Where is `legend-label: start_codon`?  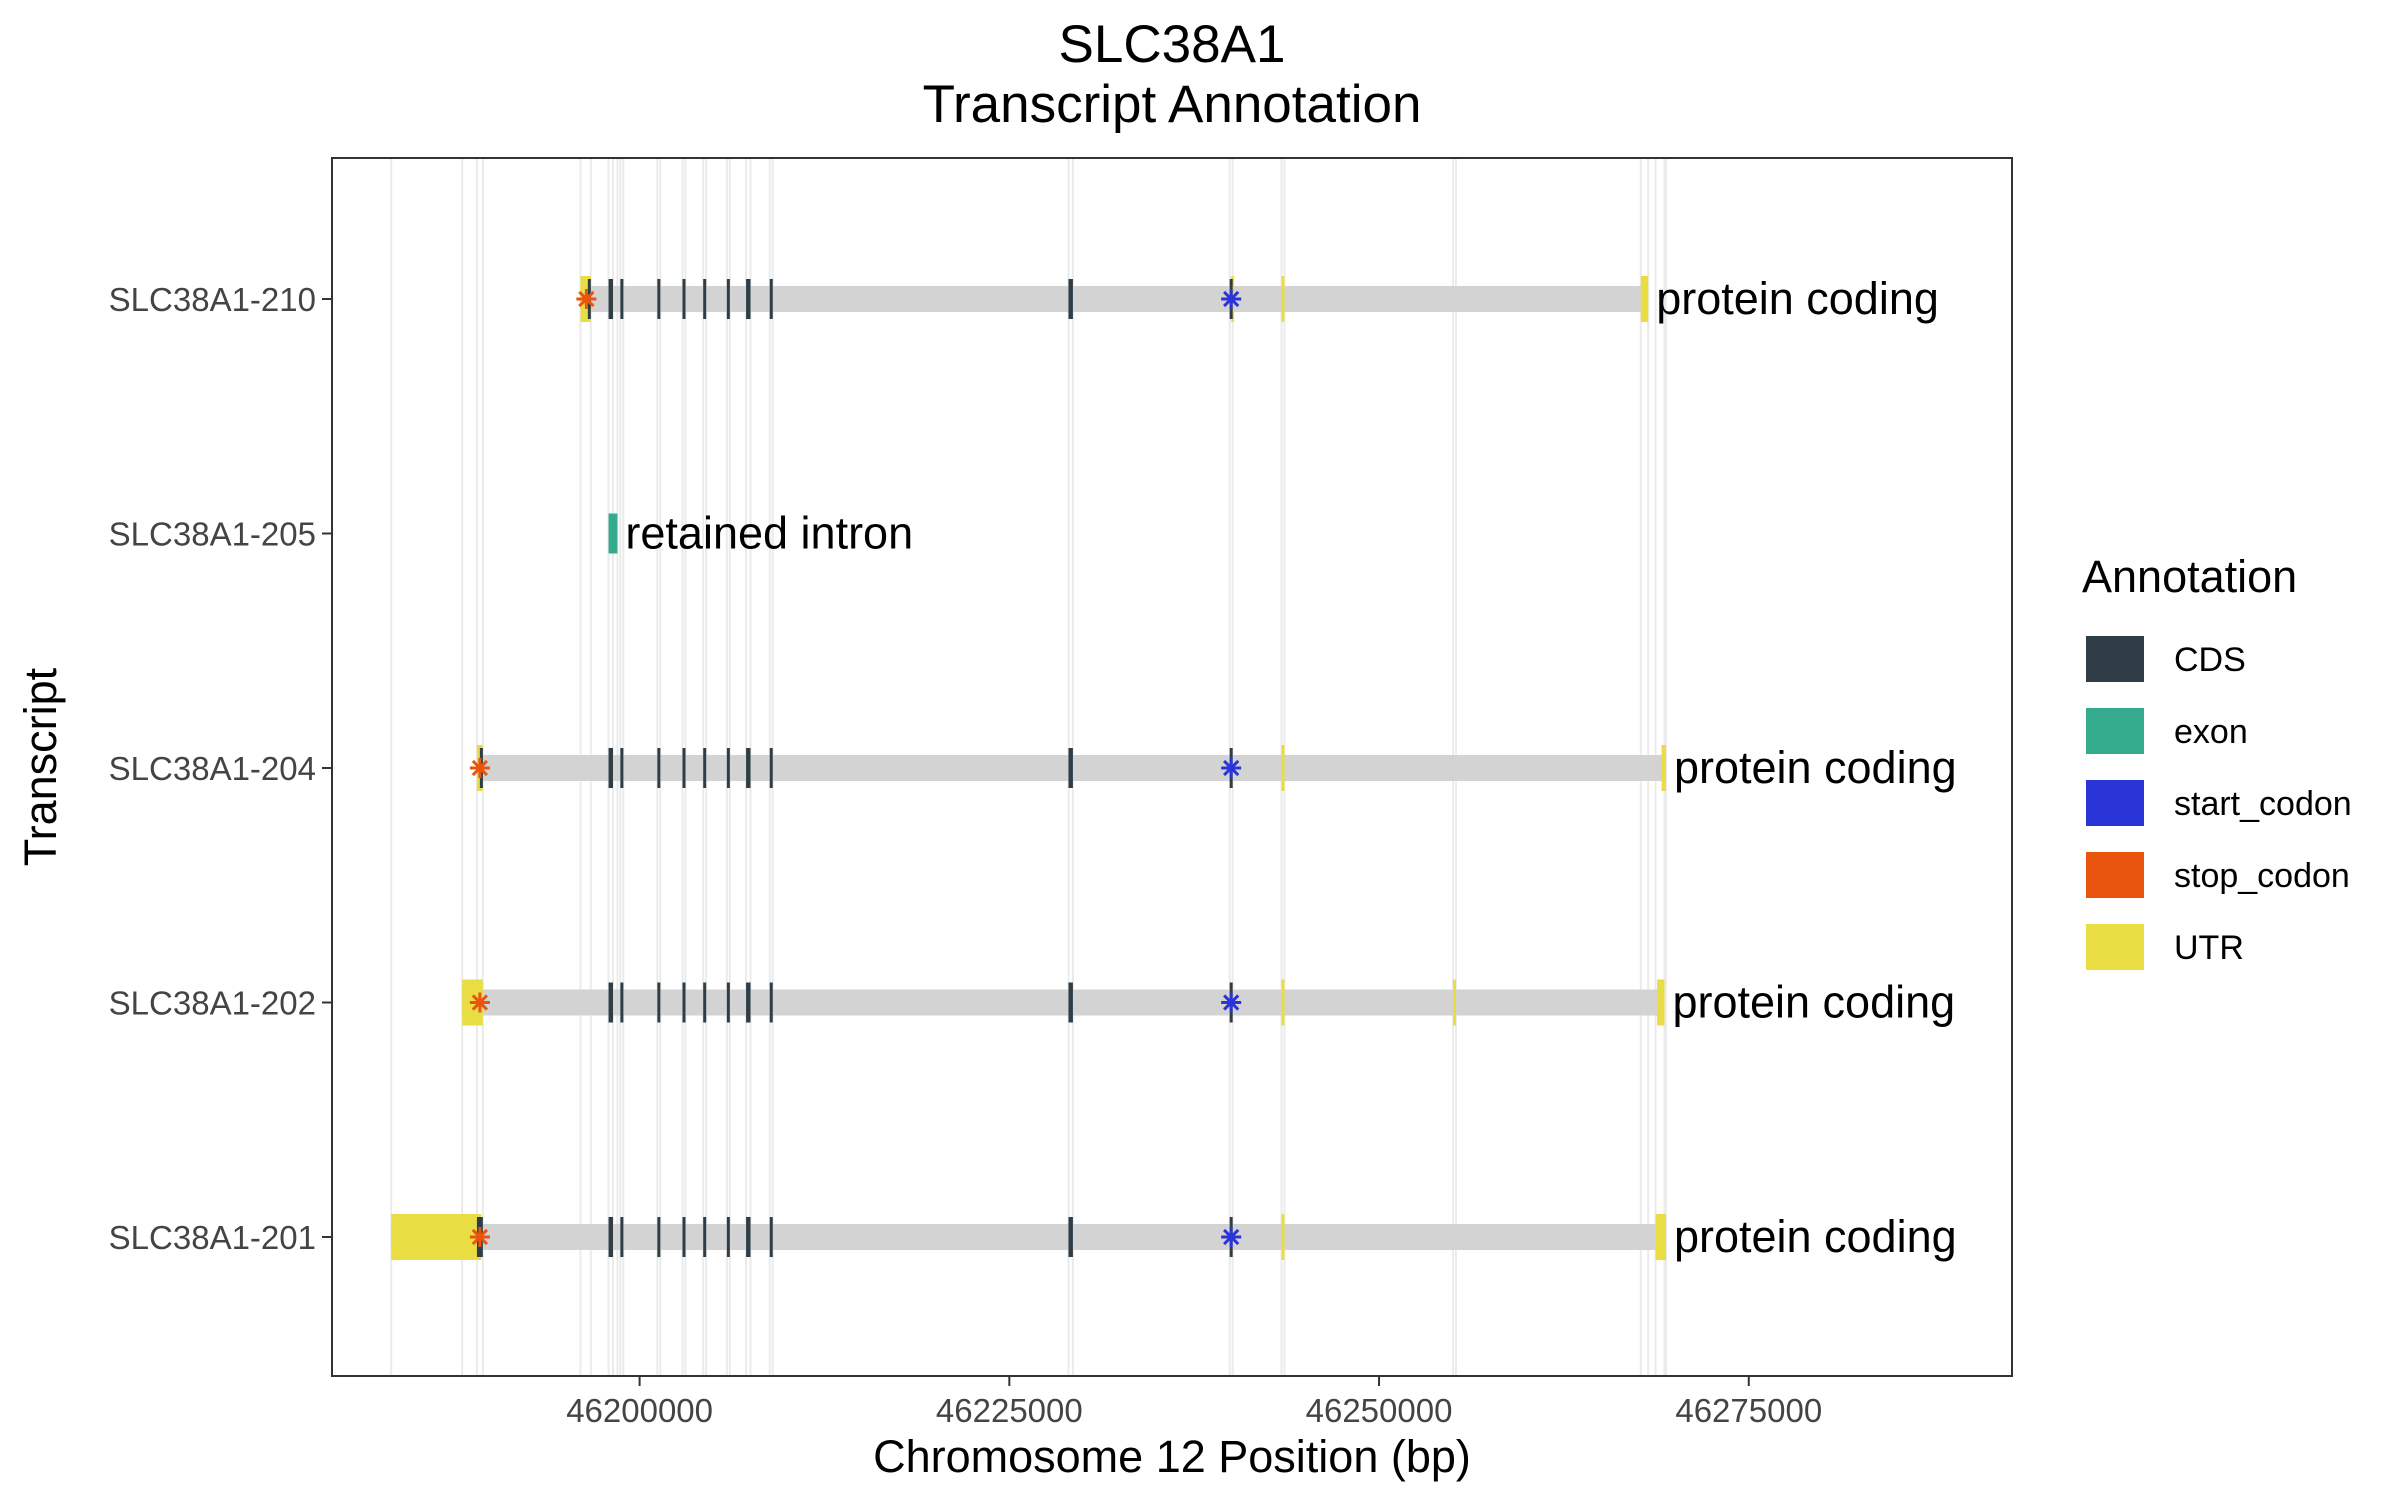
legend-label: start_codon is located at coordinates (2263, 804).